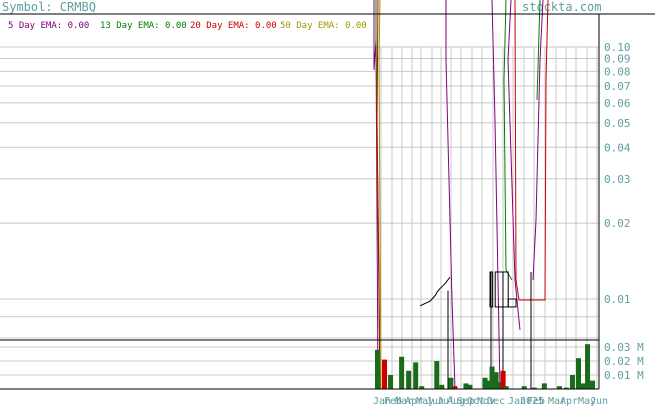 The height and width of the screenshot is (411, 655). What do you see at coordinates (435, 291) in the screenshot?
I see `price-series` at bounding box center [435, 291].